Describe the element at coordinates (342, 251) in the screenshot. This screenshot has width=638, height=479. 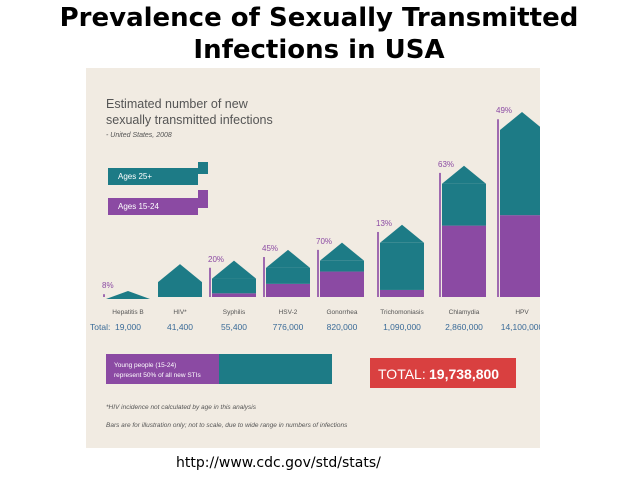
I see `bar-roof-gonorrhea` at that location.